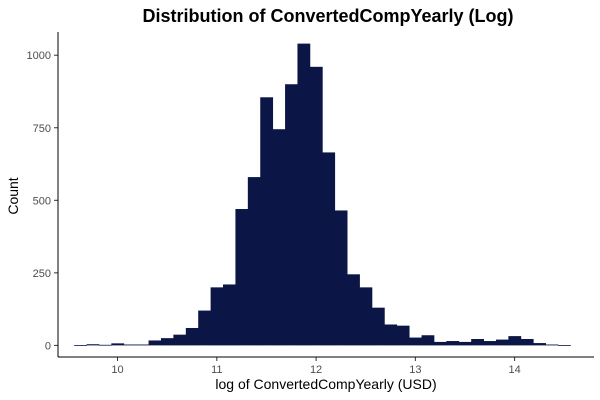  What do you see at coordinates (216, 370) in the screenshot?
I see `x-tick-label: 11` at bounding box center [216, 370].